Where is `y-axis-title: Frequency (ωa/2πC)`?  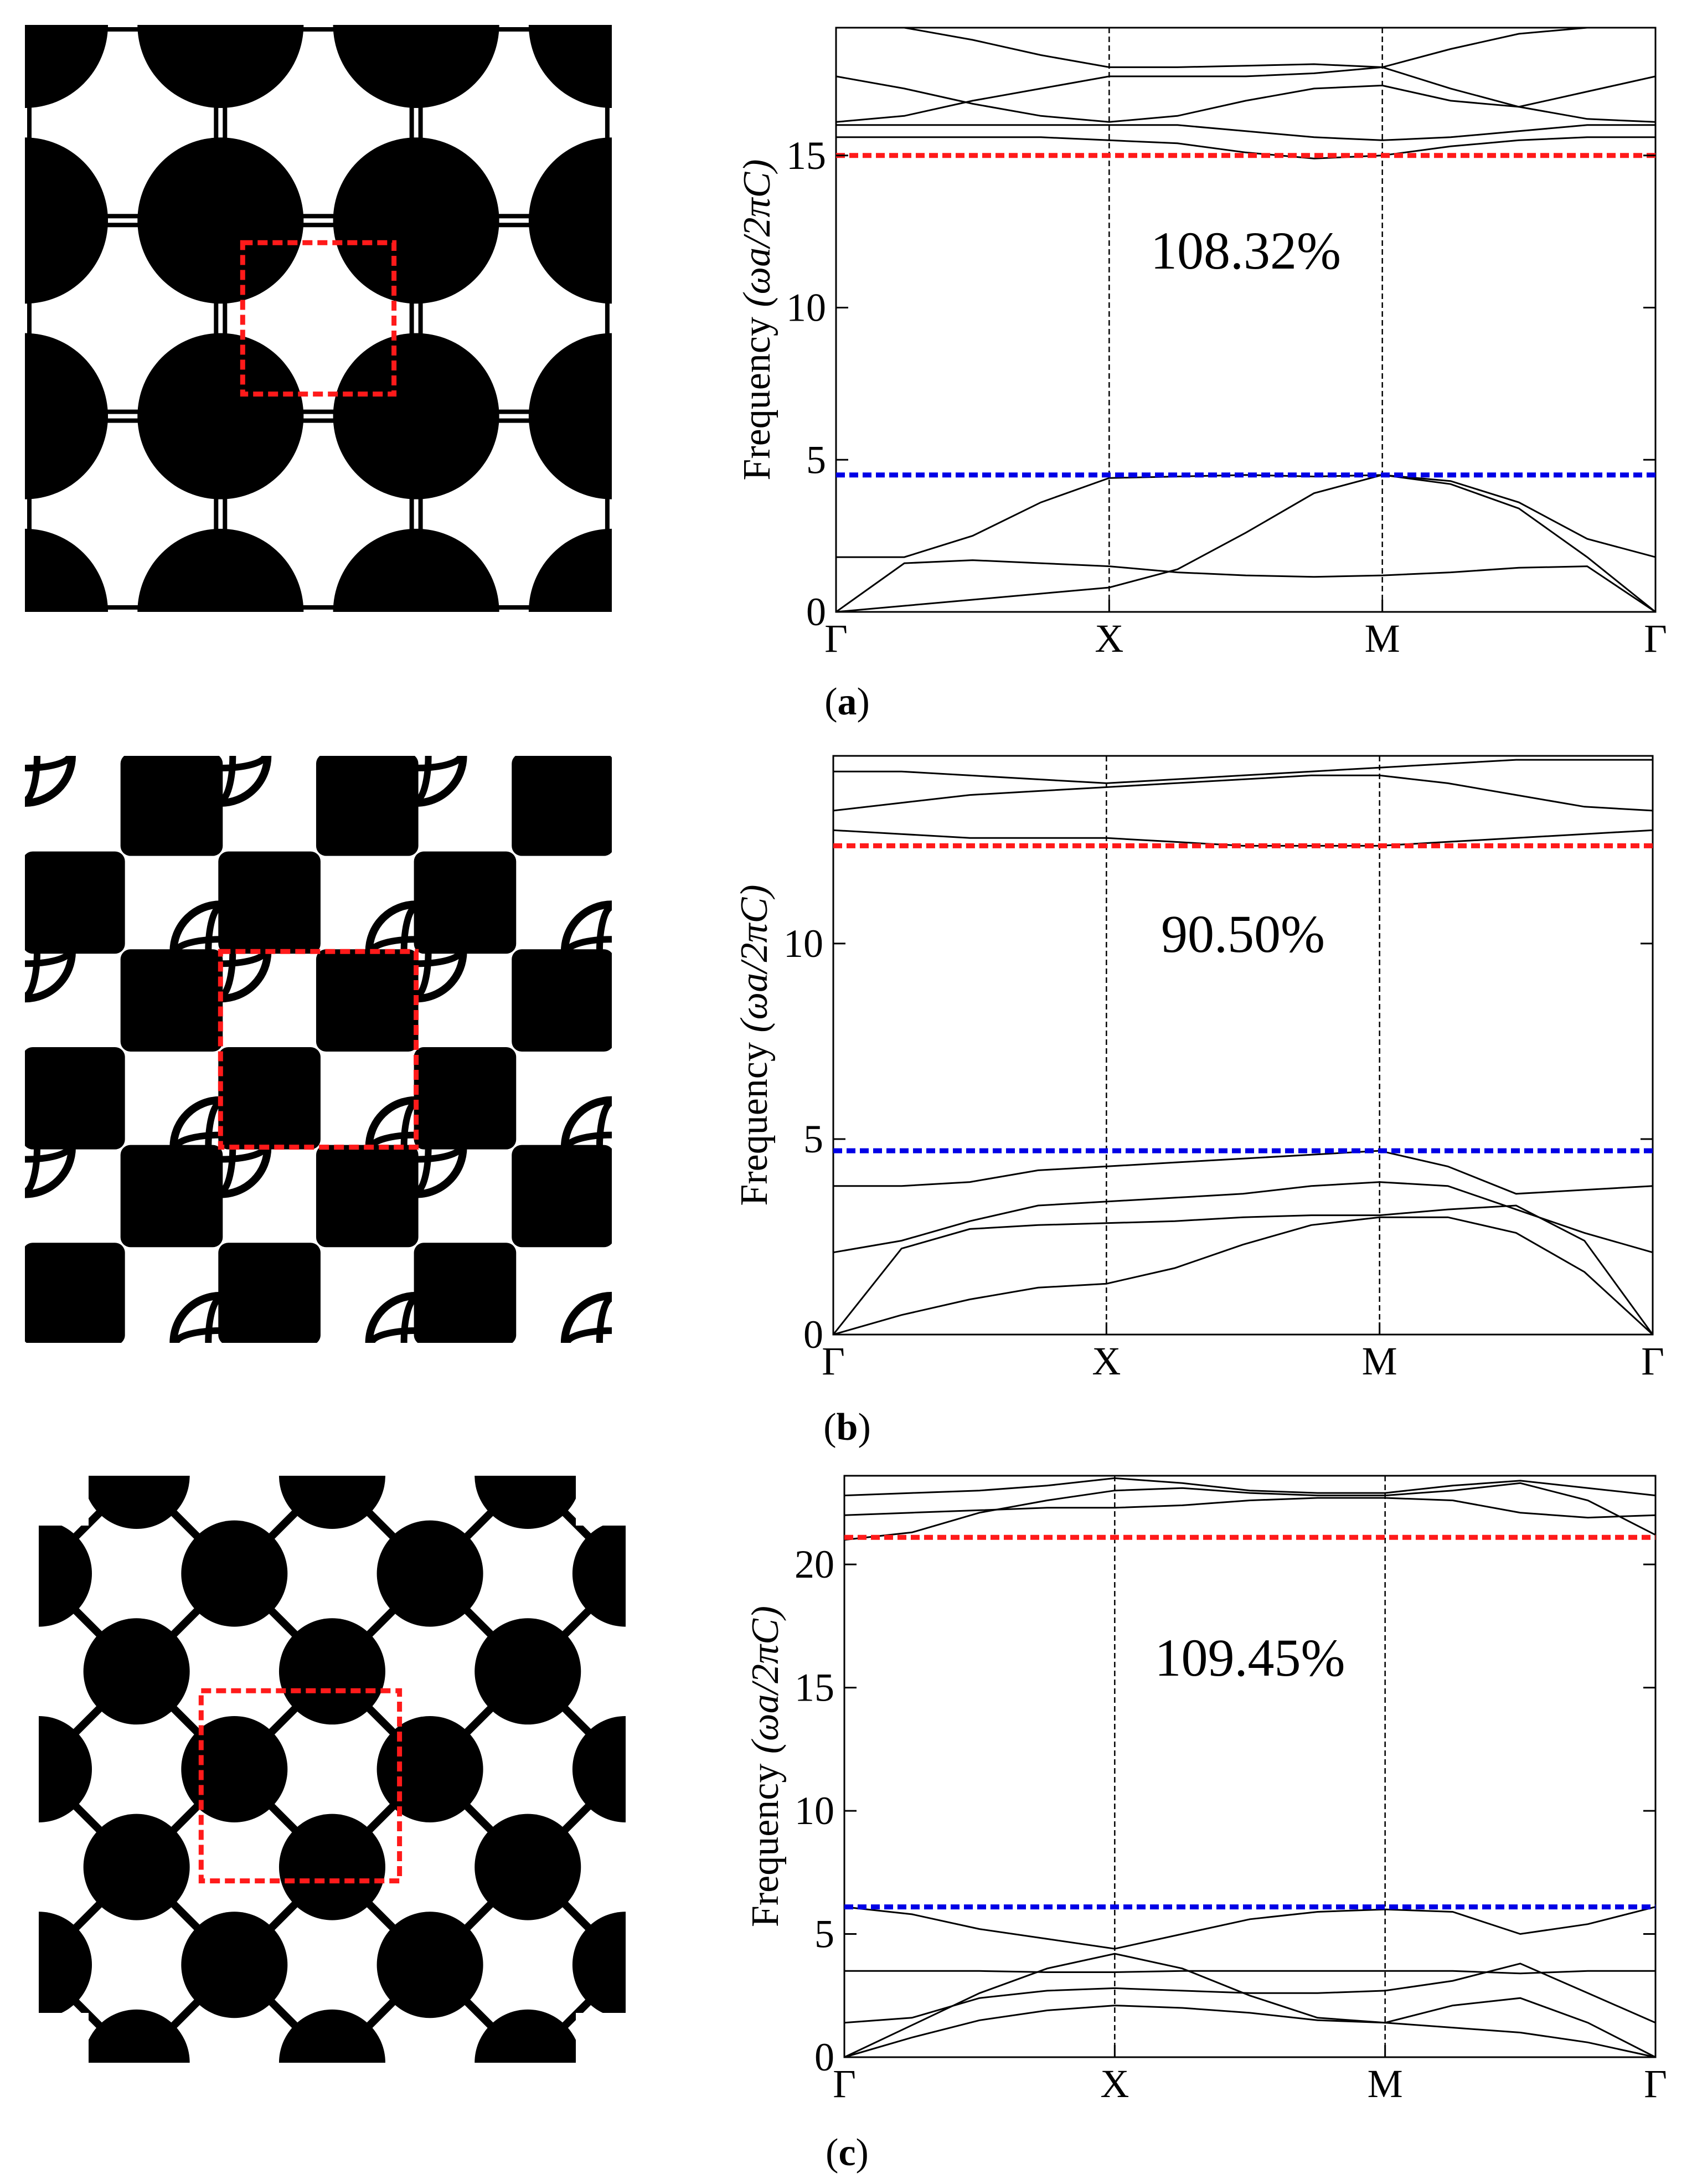
y-axis-title: Frequency (ωa/2πC) is located at coordinates (757, 319).